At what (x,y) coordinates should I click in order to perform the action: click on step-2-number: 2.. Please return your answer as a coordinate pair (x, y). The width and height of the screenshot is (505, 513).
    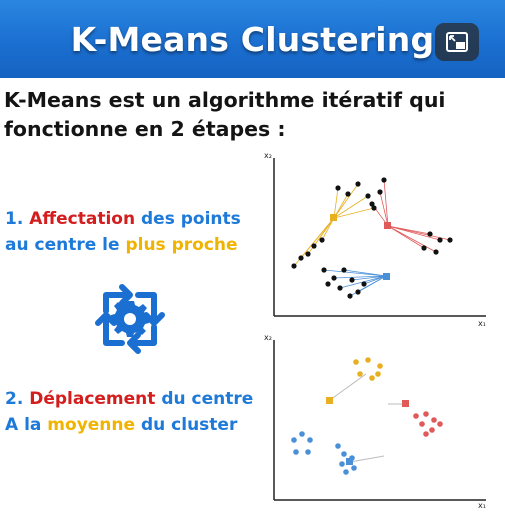
    Looking at the image, I should click on (14, 399).